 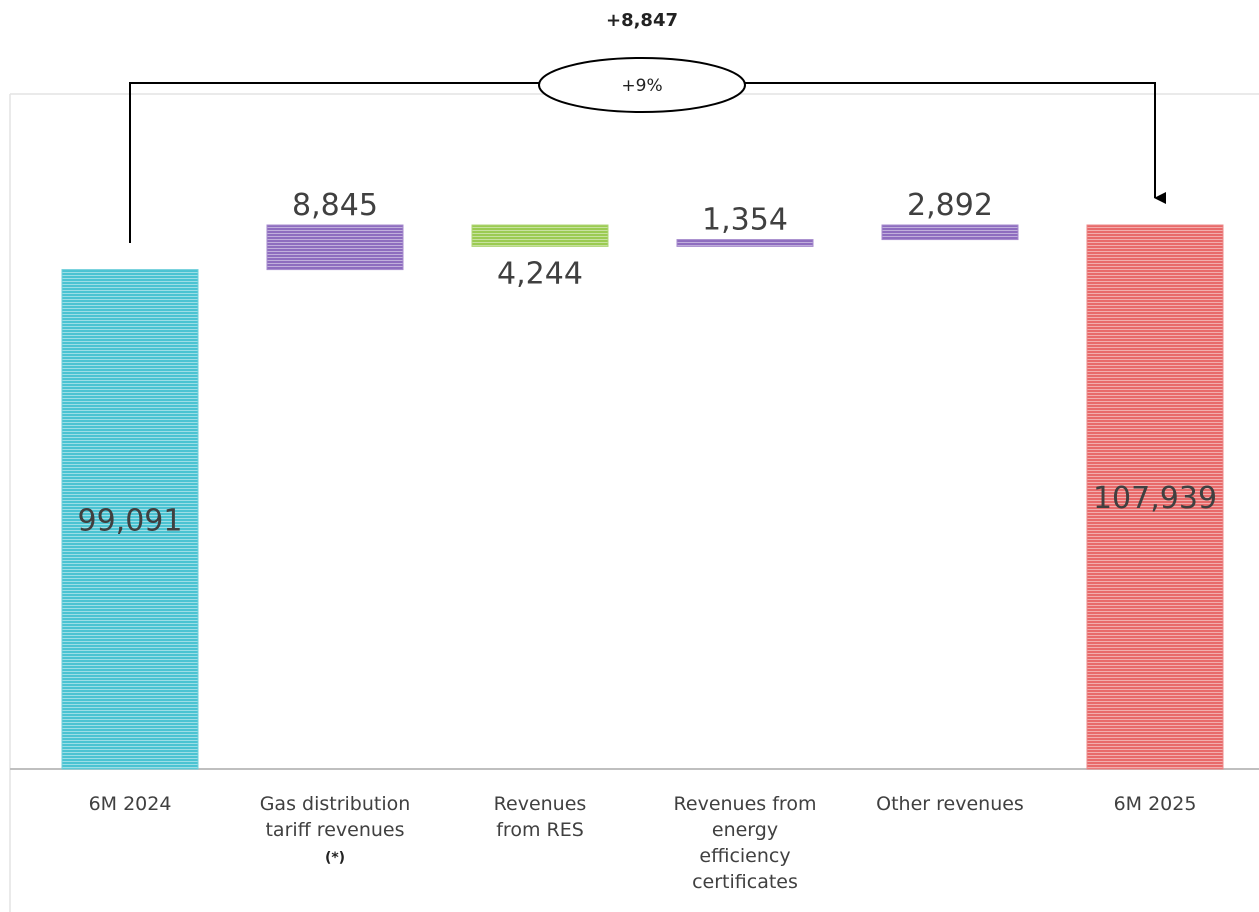 I want to click on category-note-1: (*), so click(x=335, y=858).